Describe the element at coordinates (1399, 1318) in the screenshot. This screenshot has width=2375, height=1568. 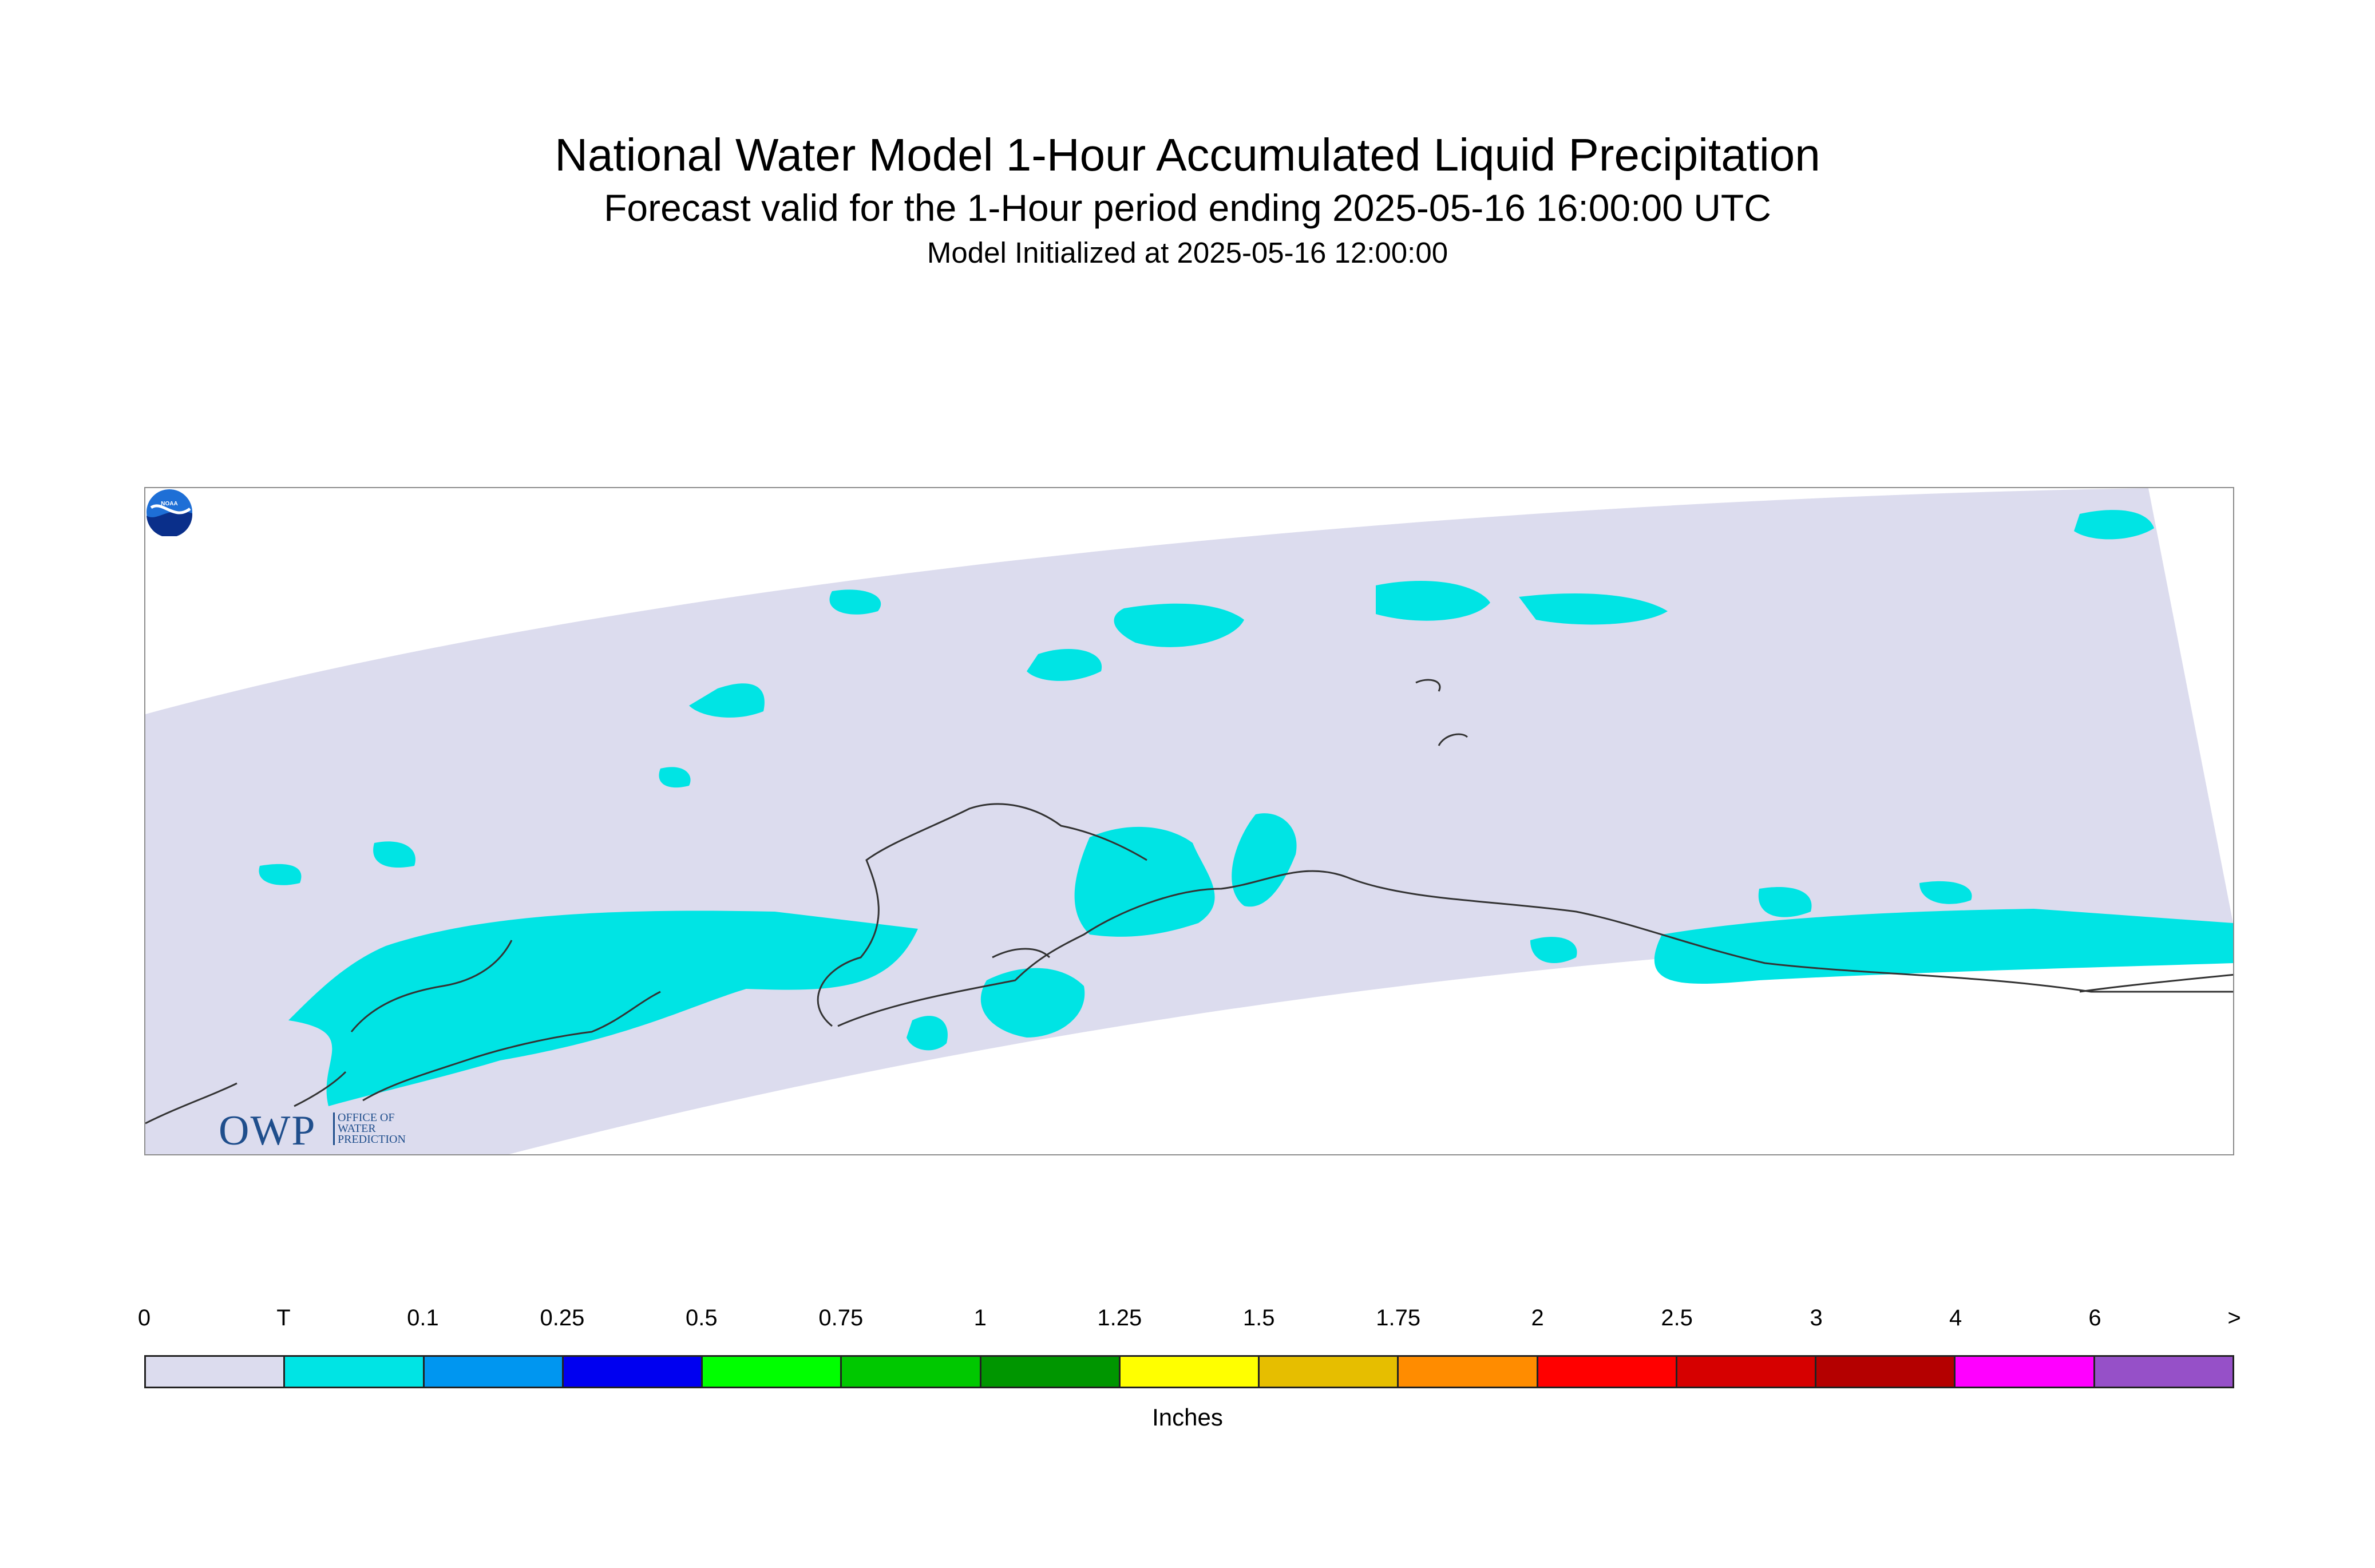
I see `legend-tick-label: 1.75` at that location.